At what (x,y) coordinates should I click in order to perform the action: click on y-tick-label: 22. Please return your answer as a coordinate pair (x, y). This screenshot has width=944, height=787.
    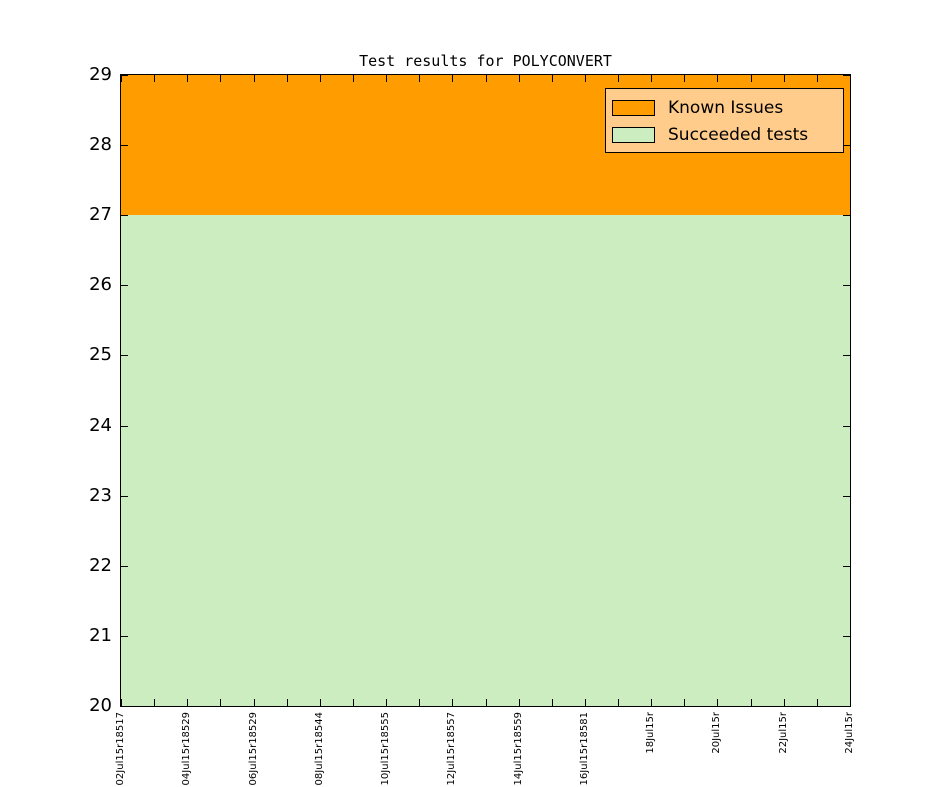
    Looking at the image, I should click on (100, 565).